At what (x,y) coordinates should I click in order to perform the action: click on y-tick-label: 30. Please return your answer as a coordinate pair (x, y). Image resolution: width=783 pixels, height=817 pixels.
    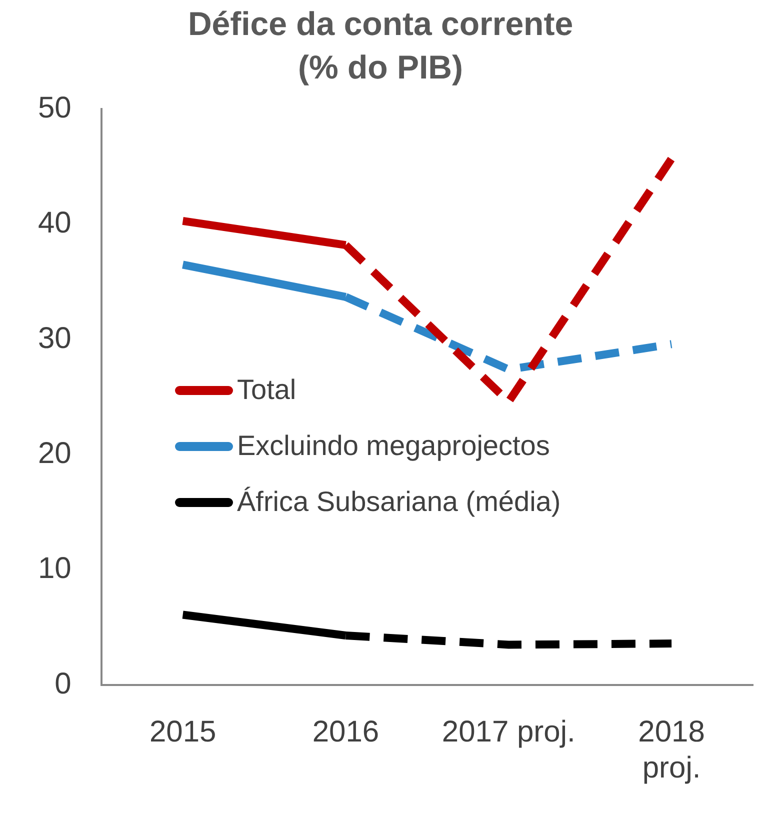
    Looking at the image, I should click on (55, 338).